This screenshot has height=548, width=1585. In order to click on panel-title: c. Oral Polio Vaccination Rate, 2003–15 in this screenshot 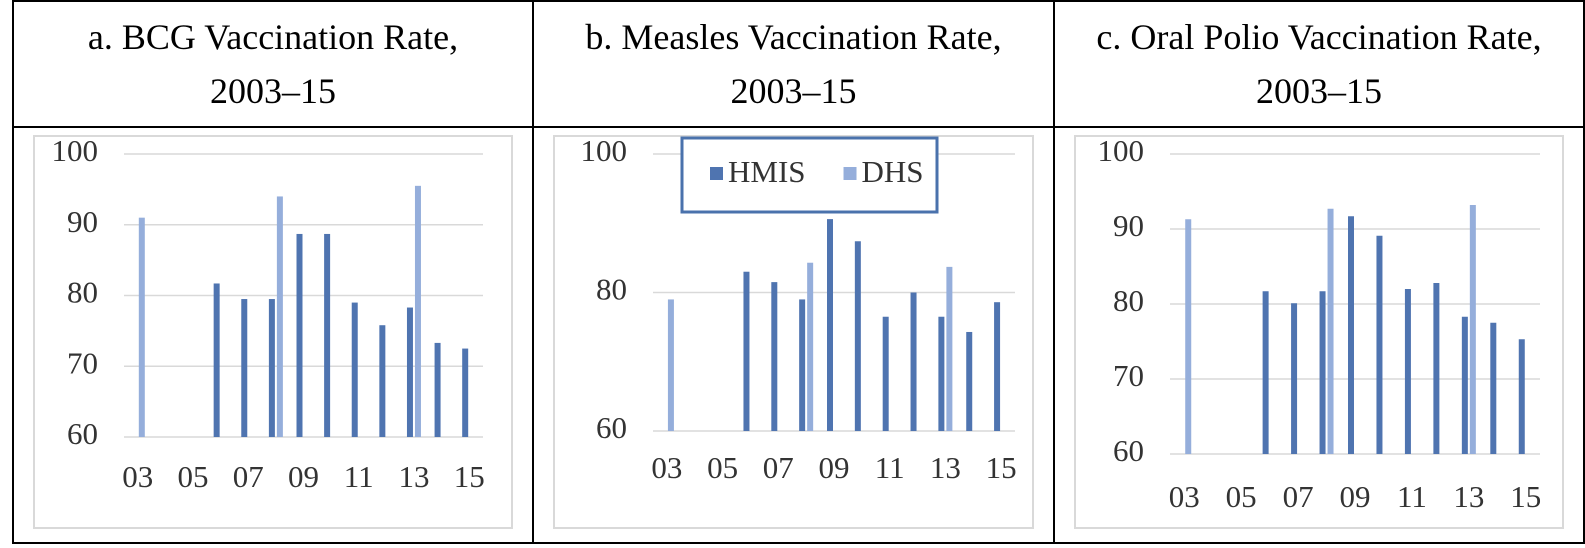, I will do `click(1319, 64)`.